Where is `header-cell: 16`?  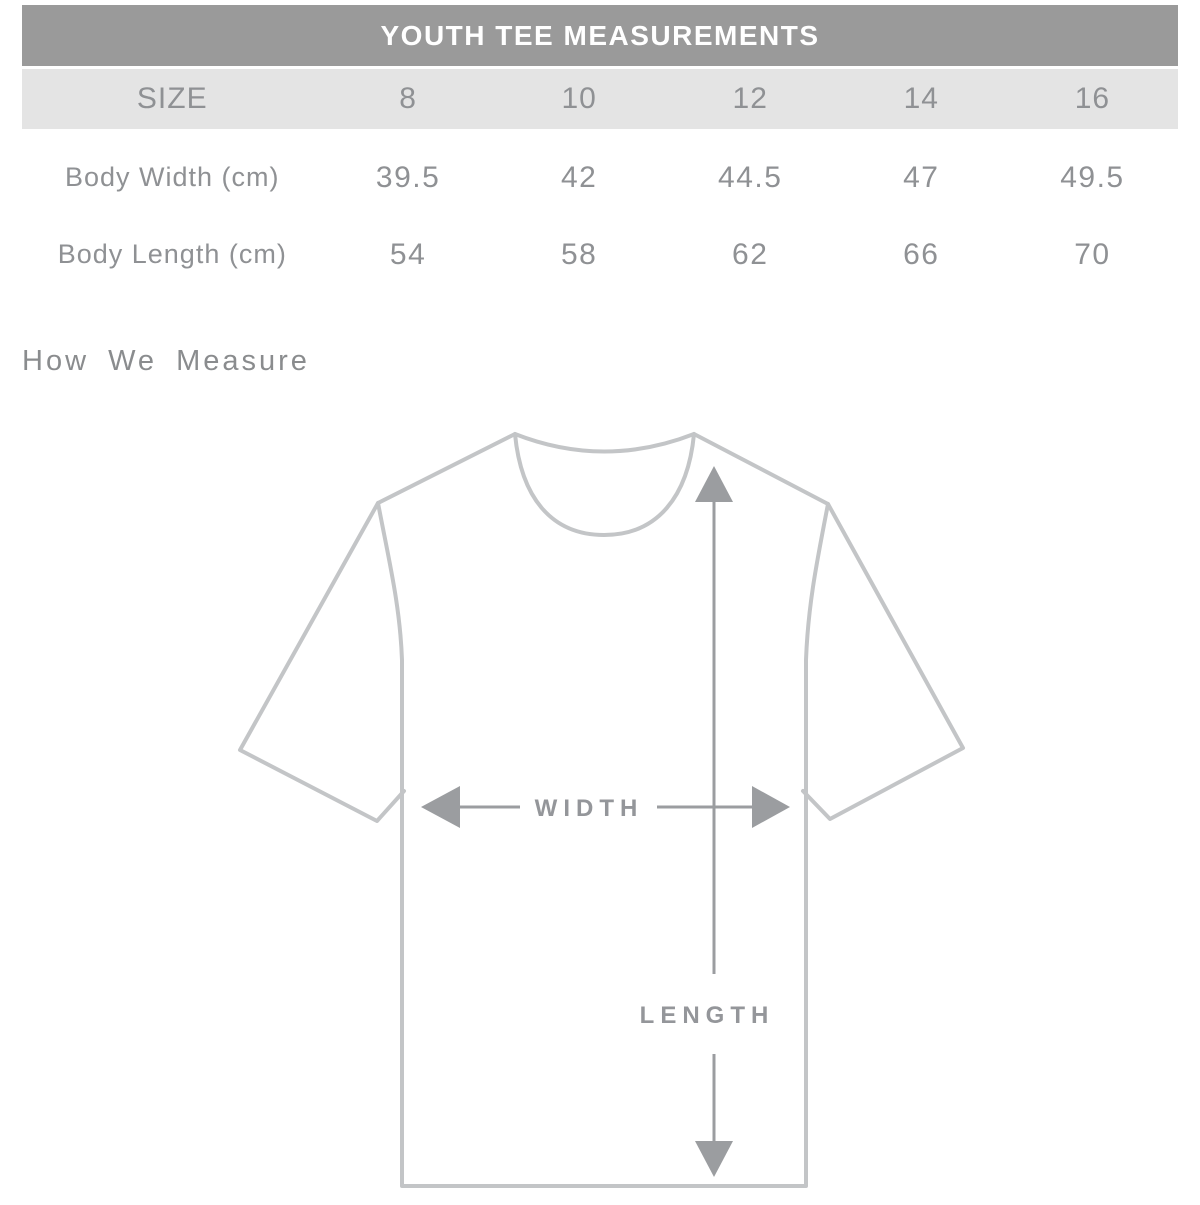
header-cell: 16 is located at coordinates (1092, 98).